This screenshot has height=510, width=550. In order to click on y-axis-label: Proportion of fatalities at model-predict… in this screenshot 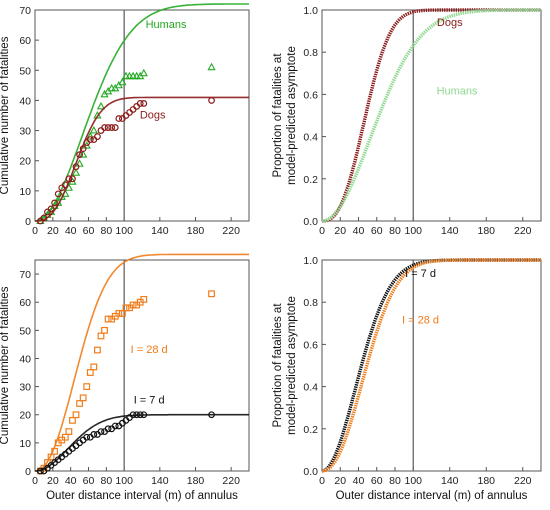, I will do `click(285, 115)`.